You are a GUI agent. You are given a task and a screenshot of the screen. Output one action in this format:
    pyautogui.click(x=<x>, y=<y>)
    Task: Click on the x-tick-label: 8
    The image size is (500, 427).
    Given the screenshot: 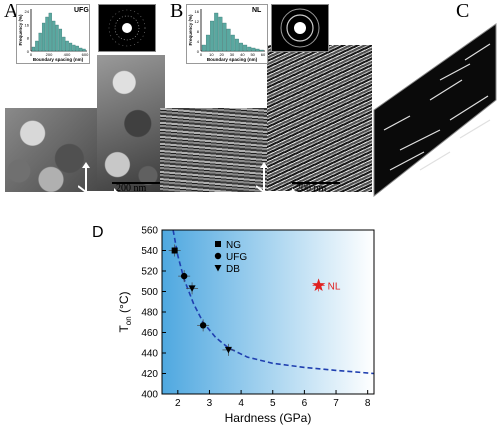 What is the action you would take?
    pyautogui.click(x=368, y=403)
    